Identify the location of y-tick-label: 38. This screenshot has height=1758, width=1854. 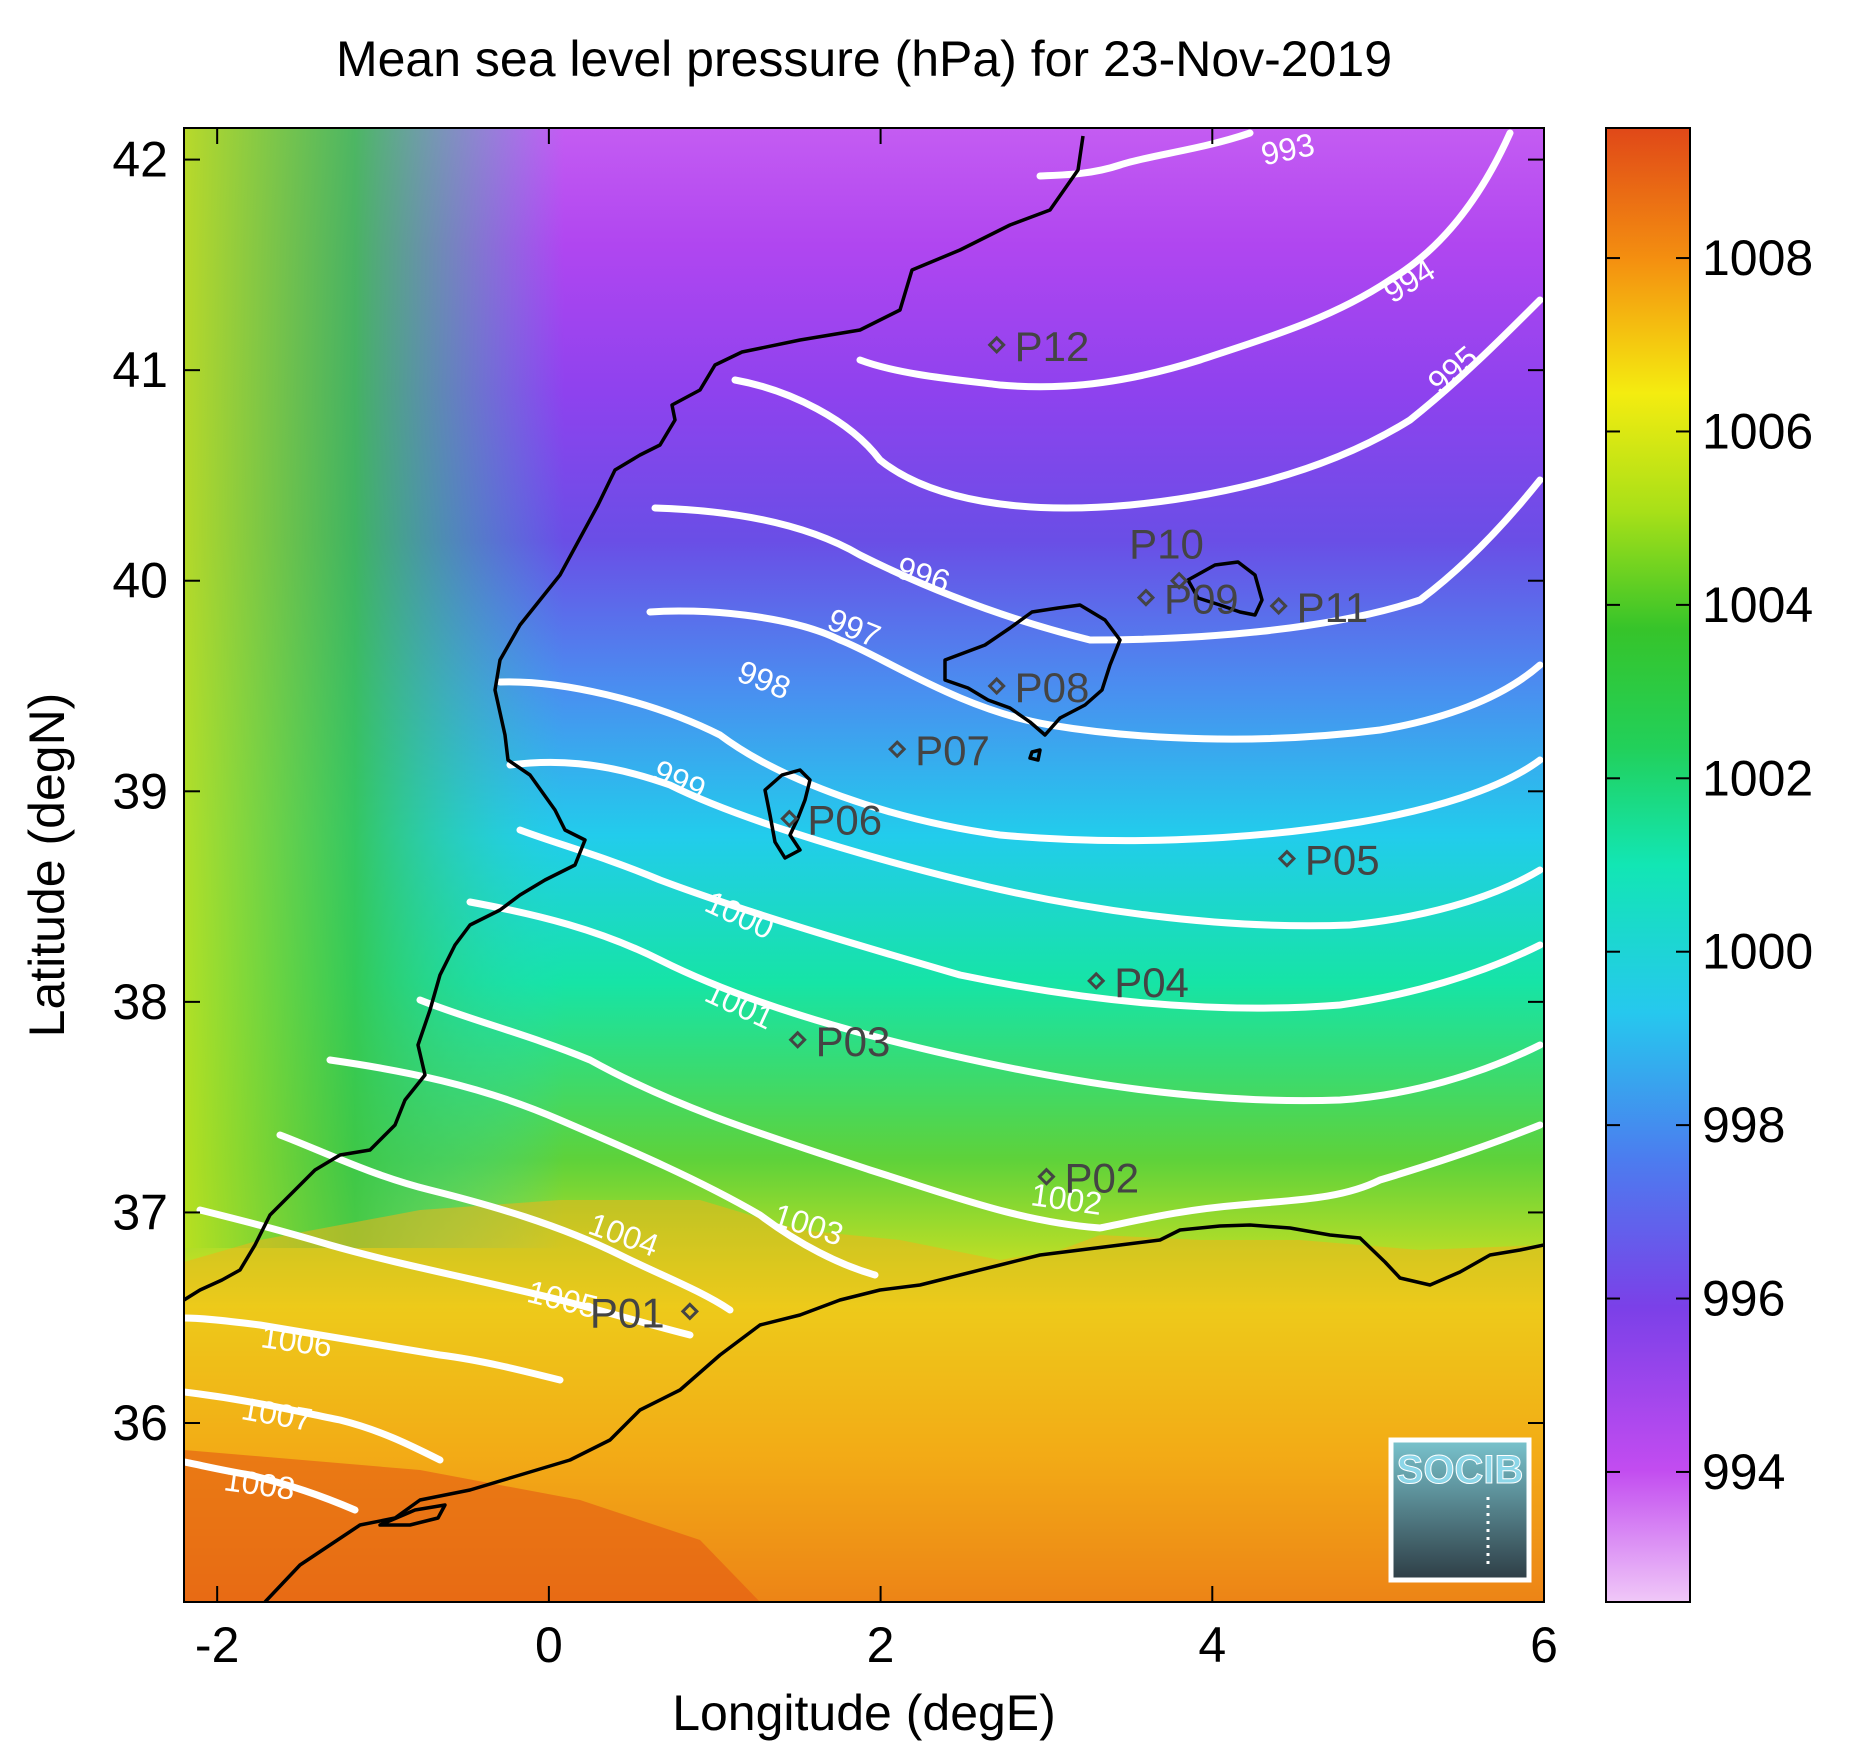
(140, 1002).